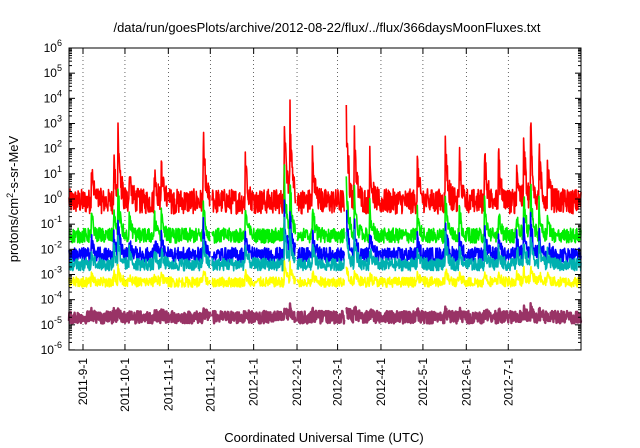  What do you see at coordinates (51, 273) in the screenshot?
I see `y-tick-label: 10⁻³` at bounding box center [51, 273].